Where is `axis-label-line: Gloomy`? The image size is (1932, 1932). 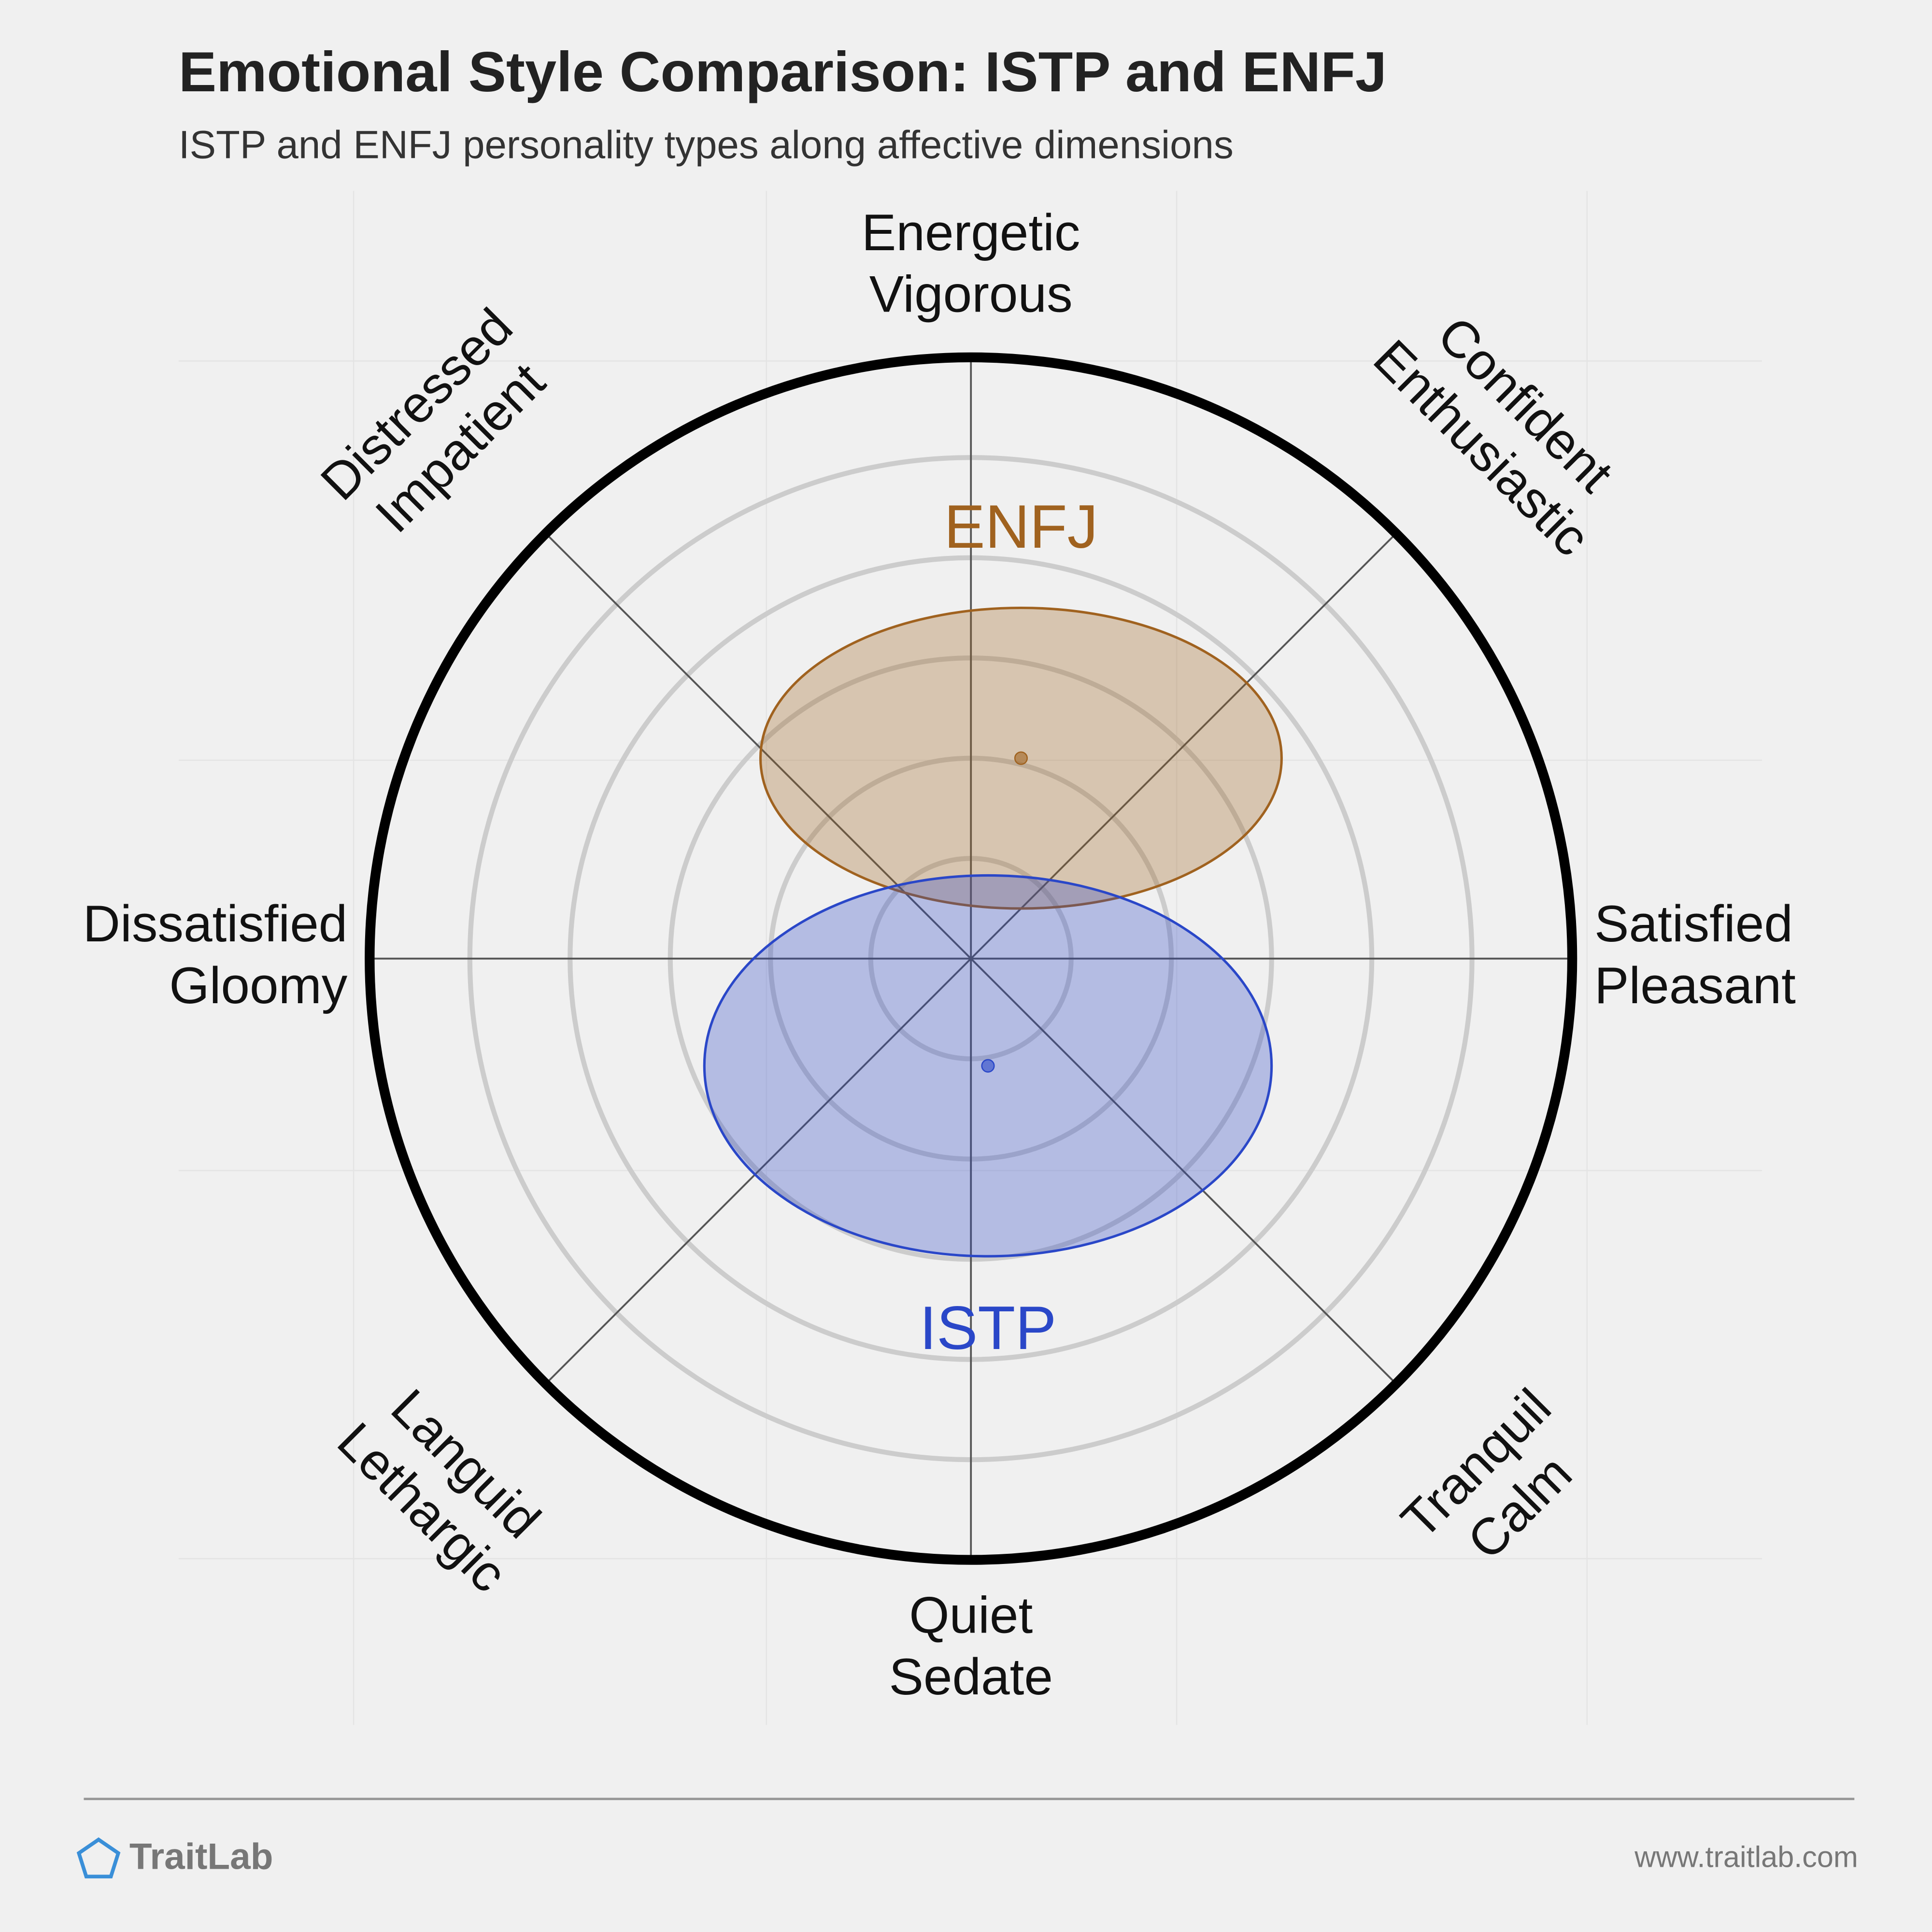 axis-label-line: Gloomy is located at coordinates (258, 985).